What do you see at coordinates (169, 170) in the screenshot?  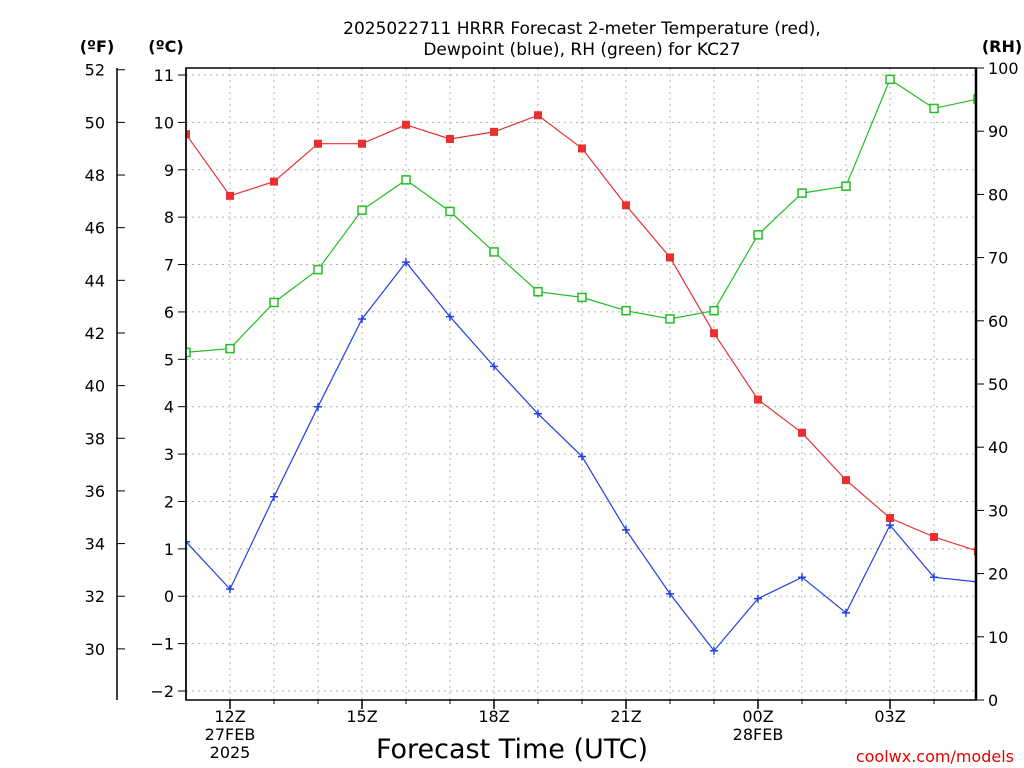 I see `celsius-tick-label: 9` at bounding box center [169, 170].